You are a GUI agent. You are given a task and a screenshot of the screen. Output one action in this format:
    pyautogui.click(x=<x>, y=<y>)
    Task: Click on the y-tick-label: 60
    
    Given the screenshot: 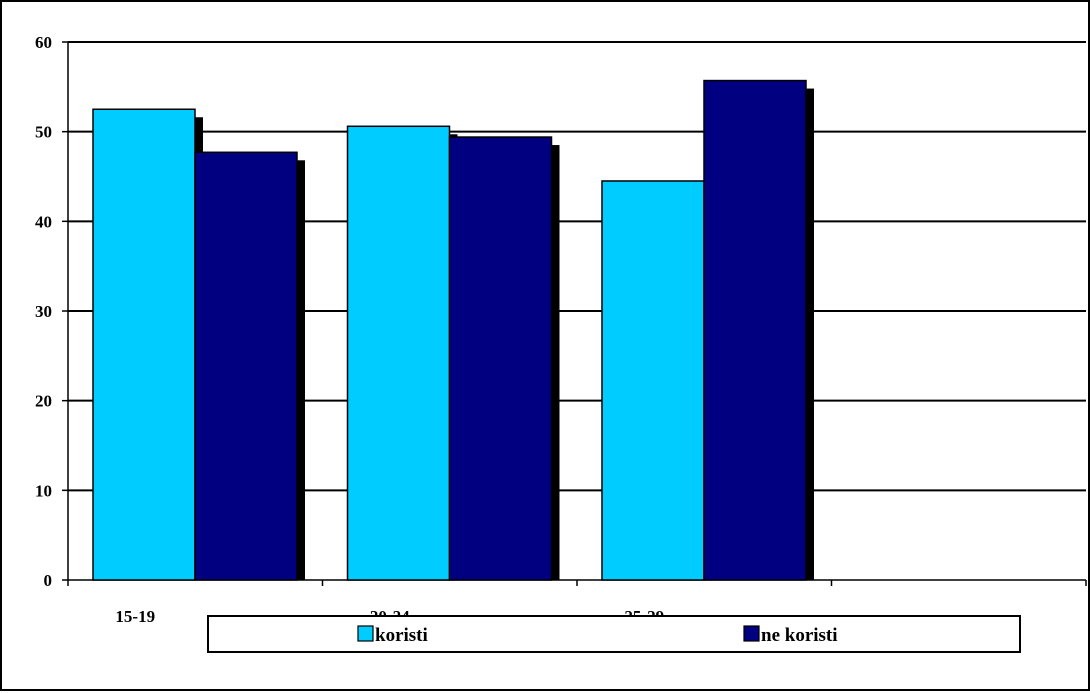 What is the action you would take?
    pyautogui.click(x=43, y=42)
    